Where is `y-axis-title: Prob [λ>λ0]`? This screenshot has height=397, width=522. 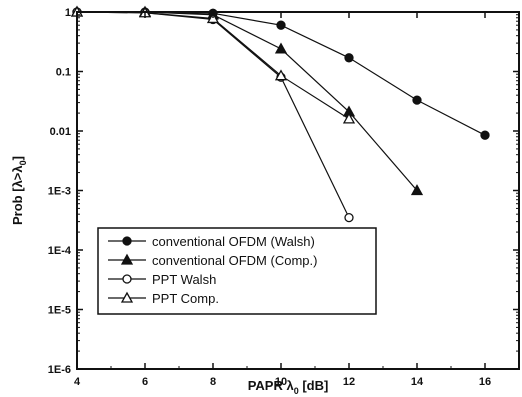 y-axis-title: Prob [λ>λ0] is located at coordinates (19, 190).